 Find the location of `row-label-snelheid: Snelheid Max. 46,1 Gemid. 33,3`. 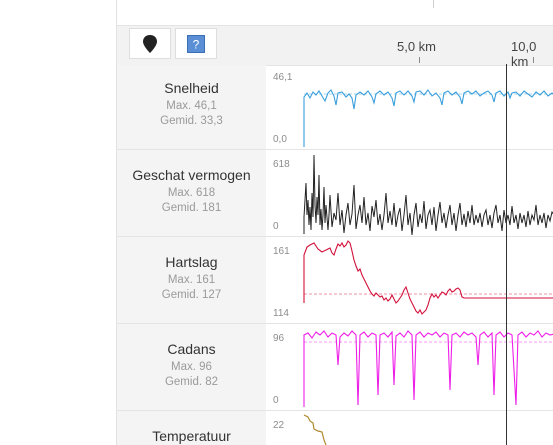

row-label-snelheid: Snelheid Max. 46,1 Gemid. 33,3 is located at coordinates (191, 103).